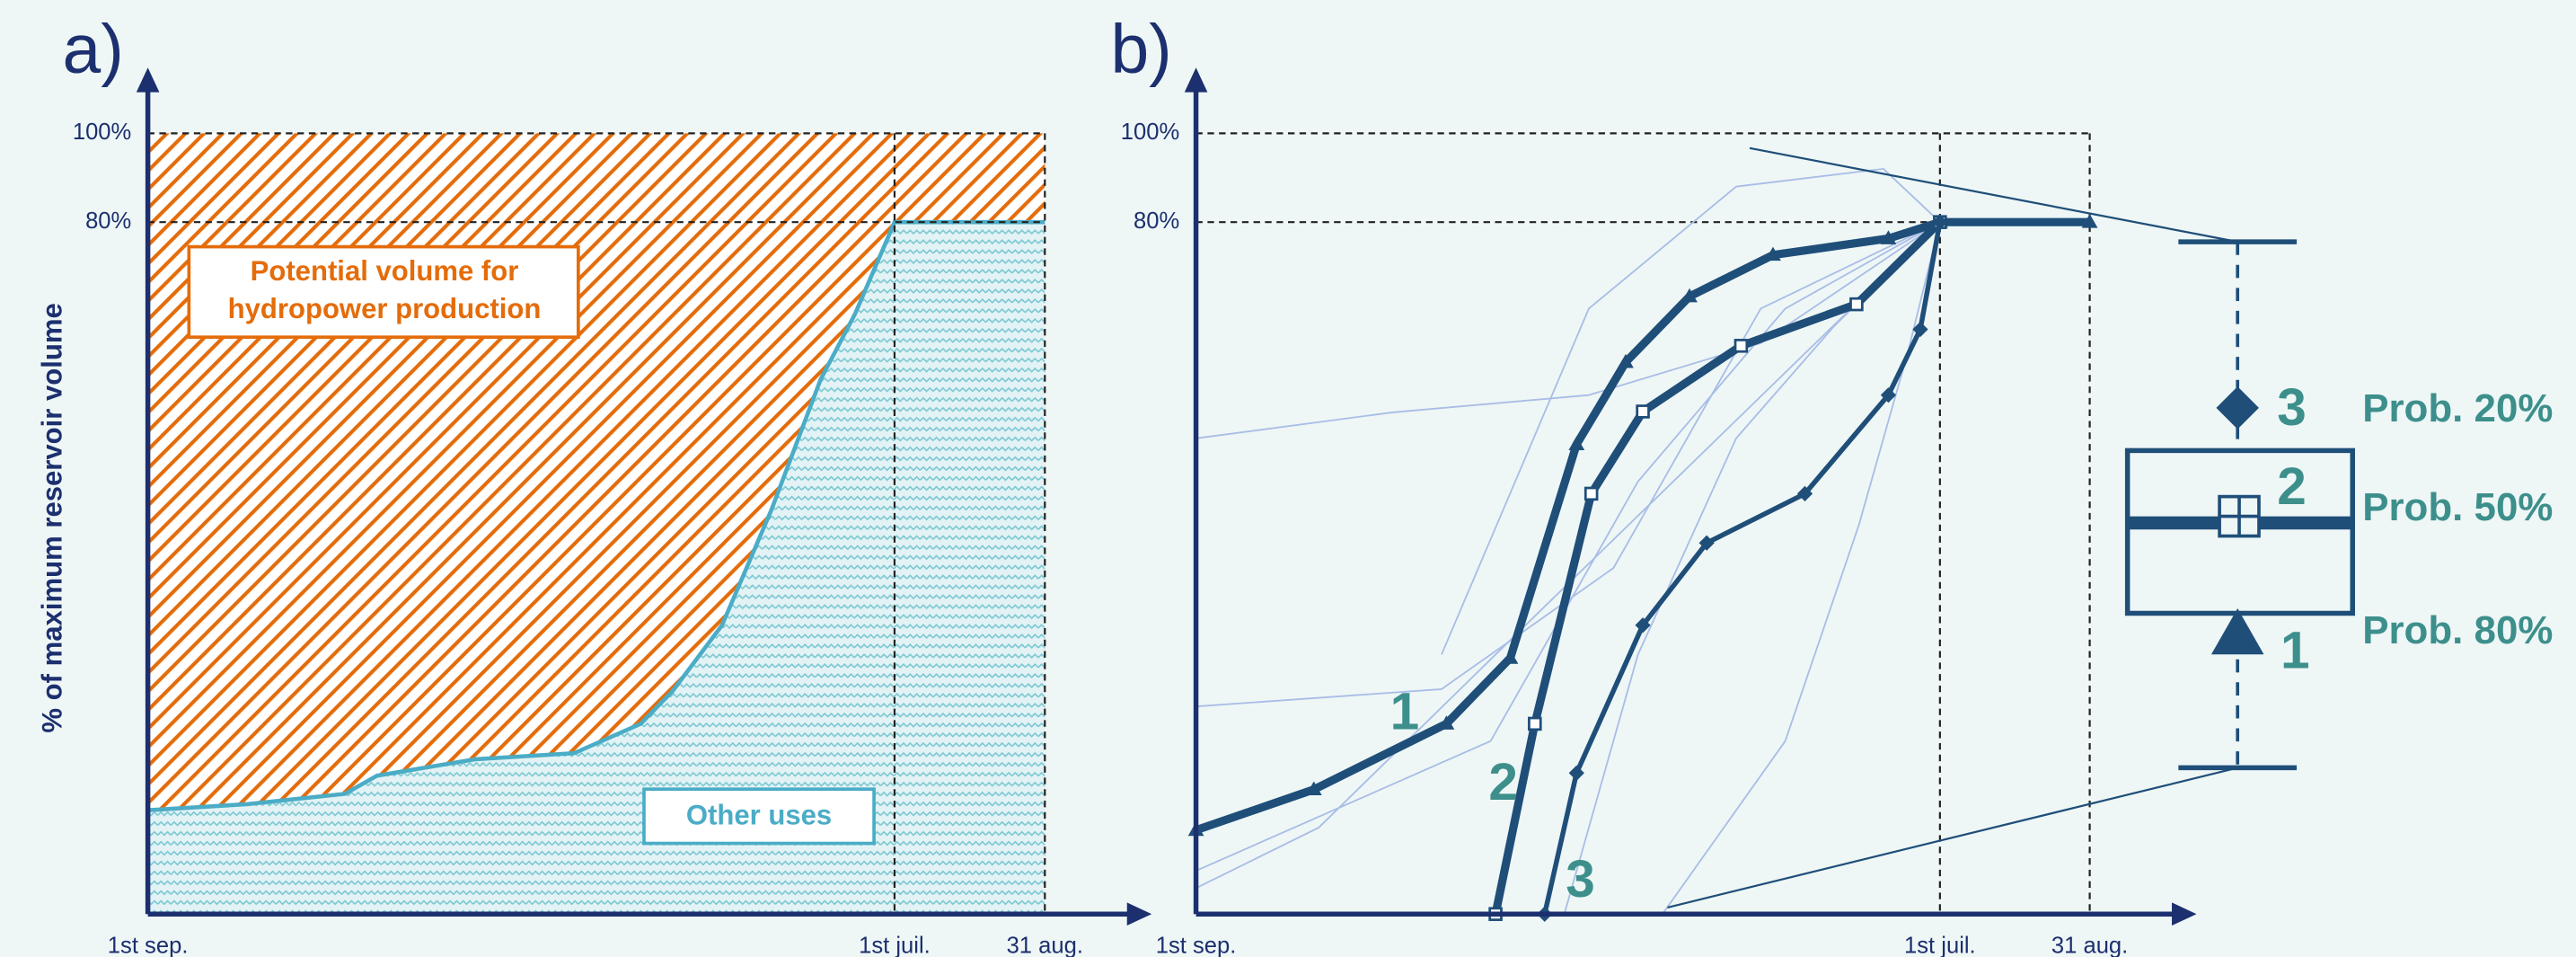  Describe the element at coordinates (93, 49) in the screenshot. I see `panel-label: a)` at that location.